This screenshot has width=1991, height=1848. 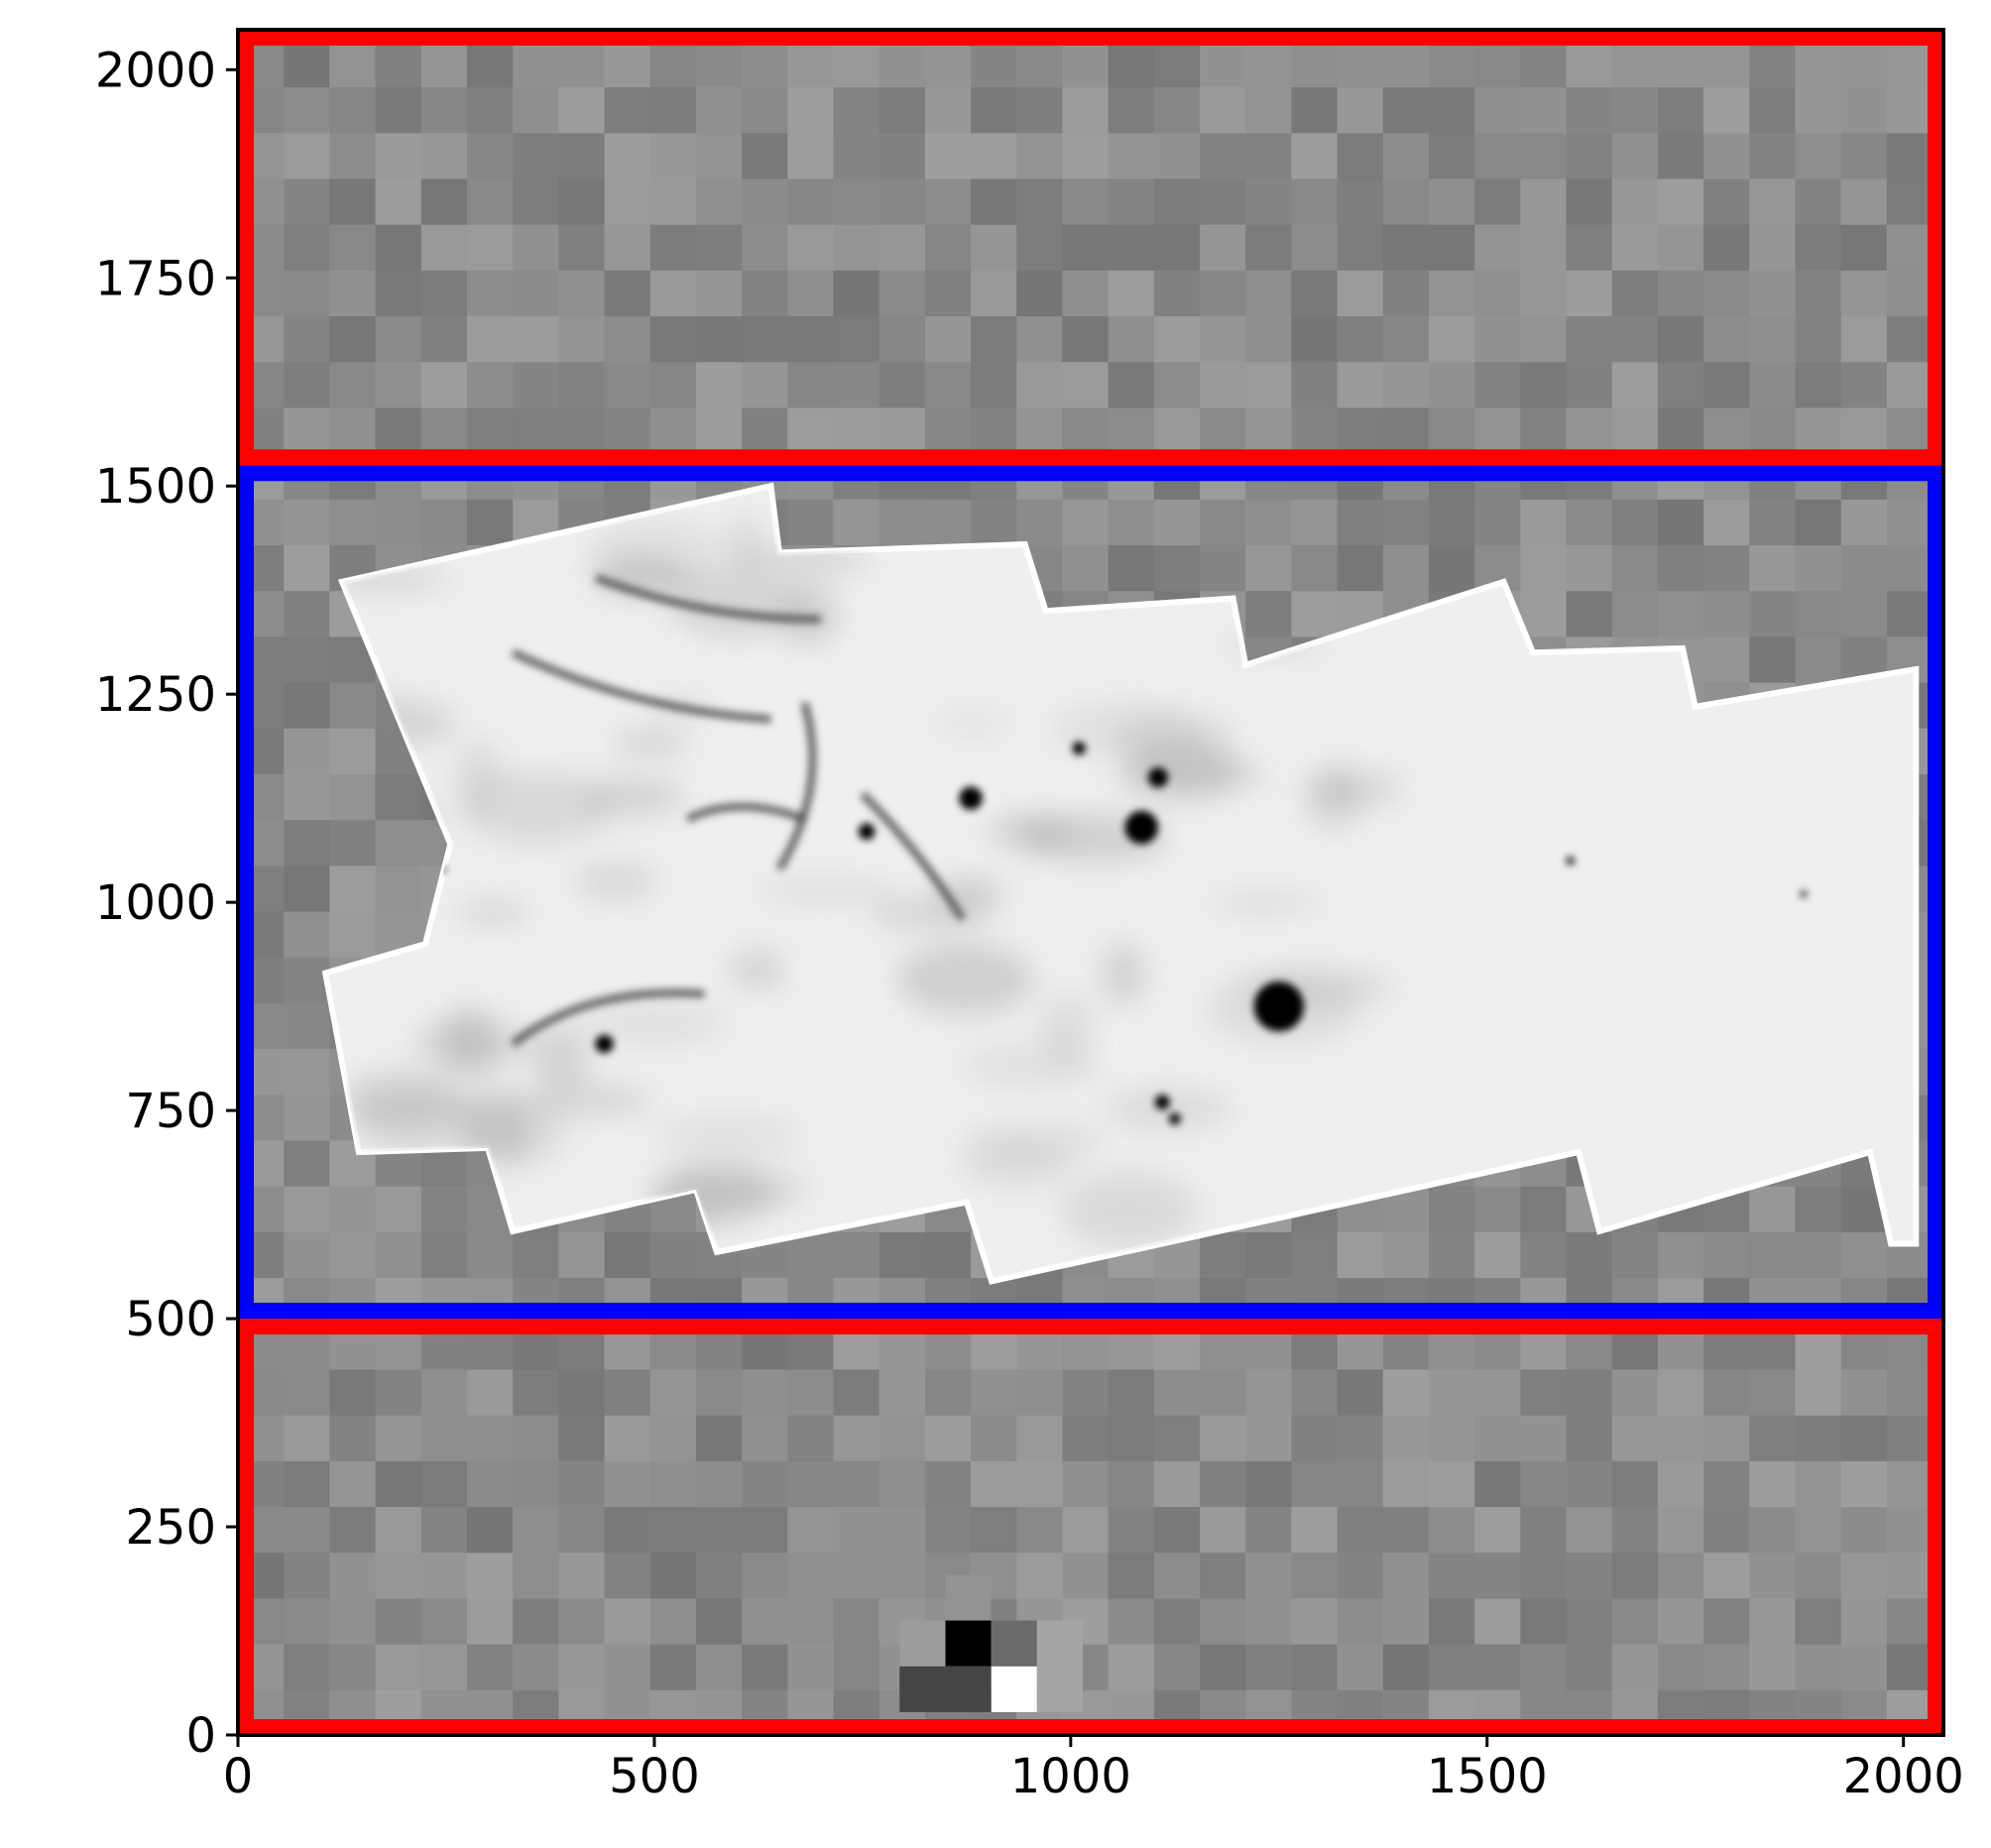 What do you see at coordinates (922, 1643) in the screenshot?
I see `highlight-pixel` at bounding box center [922, 1643].